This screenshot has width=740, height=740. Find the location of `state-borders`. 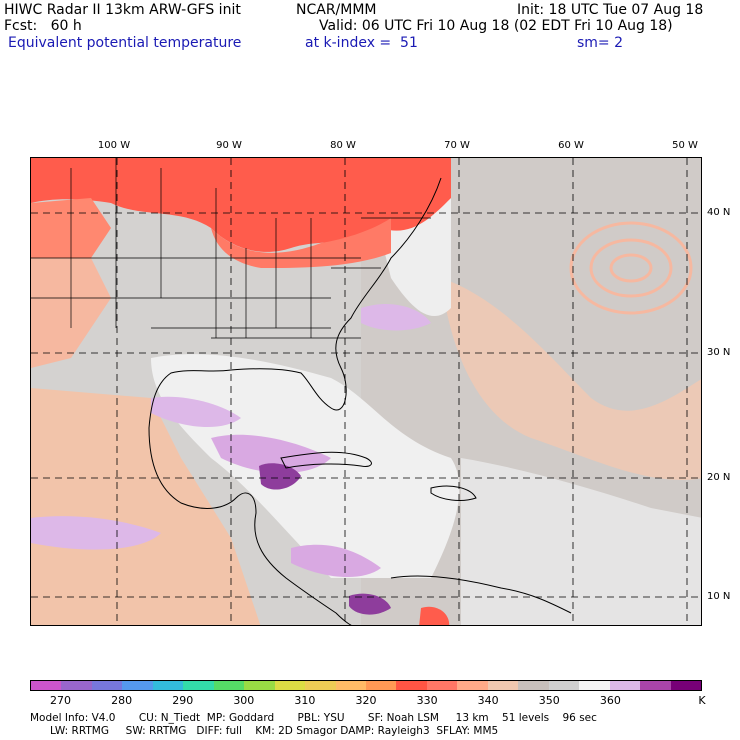

state-borders is located at coordinates (231, 248).